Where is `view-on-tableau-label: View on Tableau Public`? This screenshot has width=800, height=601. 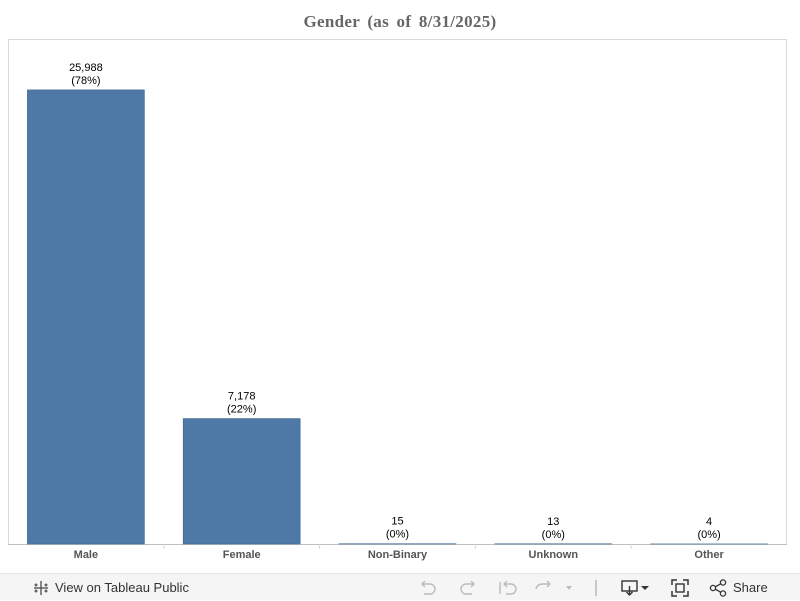
view-on-tableau-label: View on Tableau Public is located at coordinates (122, 587).